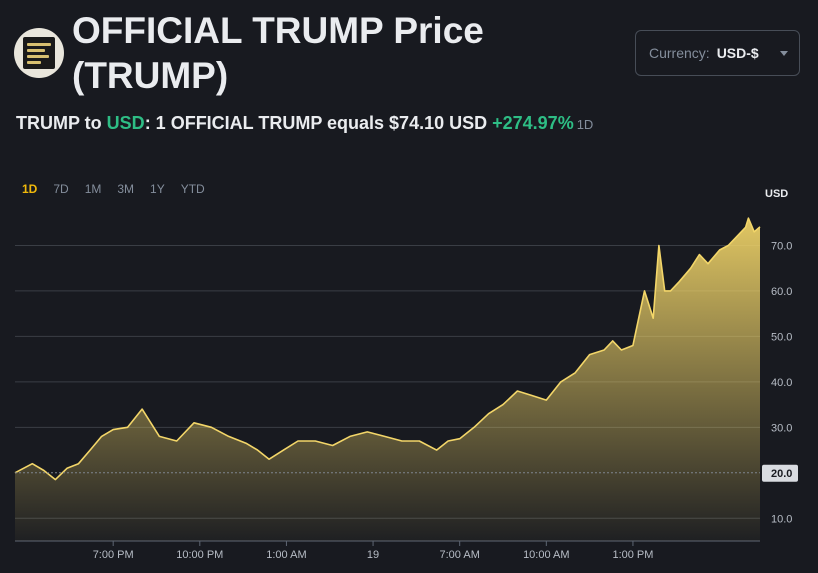 This screenshot has width=818, height=573. What do you see at coordinates (546, 555) in the screenshot?
I see `x-tick-label: 10:00 AM` at bounding box center [546, 555].